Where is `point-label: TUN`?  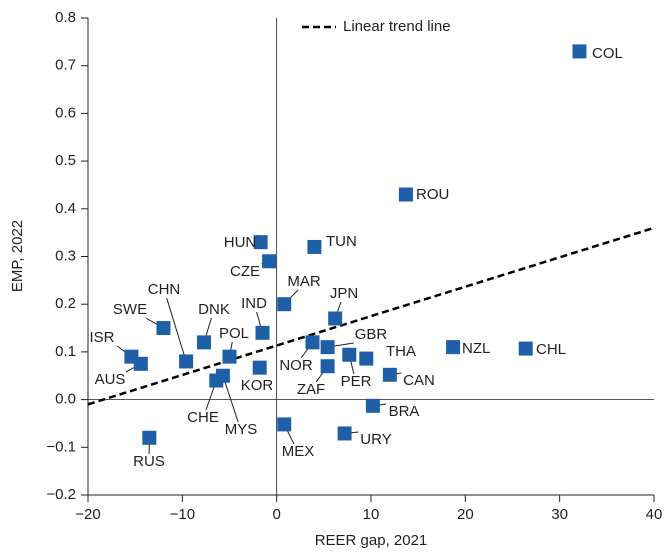
point-label: TUN is located at coordinates (341, 241).